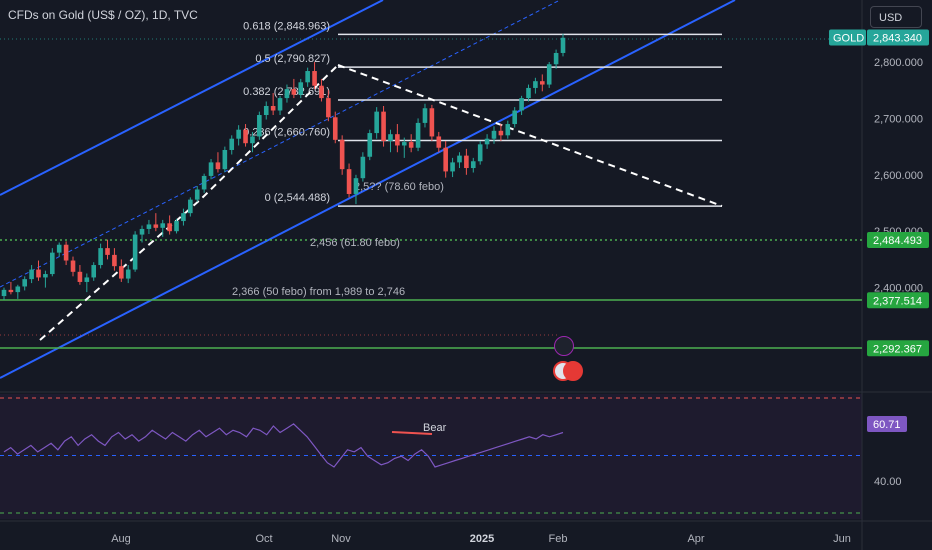 This screenshot has width=932, height=550. I want to click on rsi-tick-label: 40.00, so click(888, 482).